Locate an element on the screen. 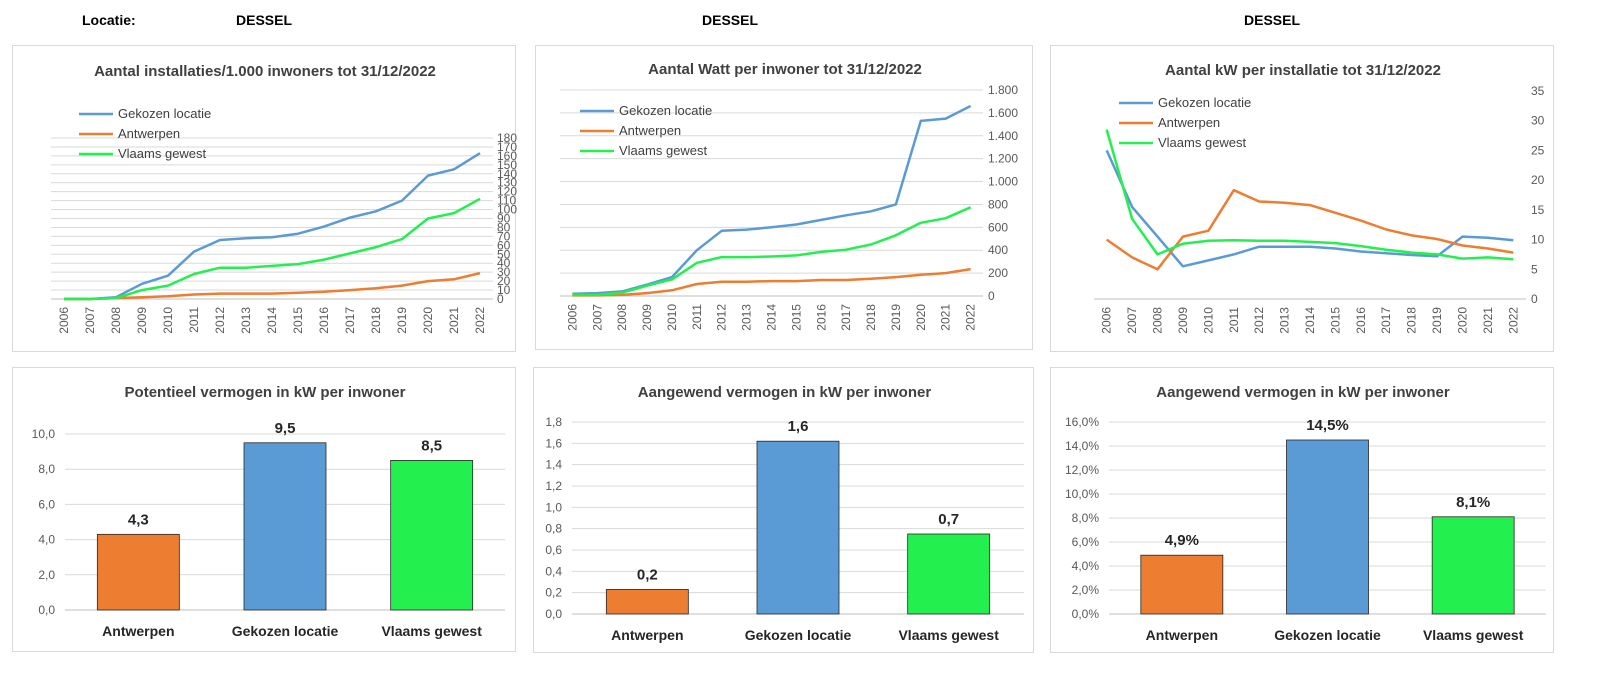  y-tick-label: 120 is located at coordinates (507, 192).